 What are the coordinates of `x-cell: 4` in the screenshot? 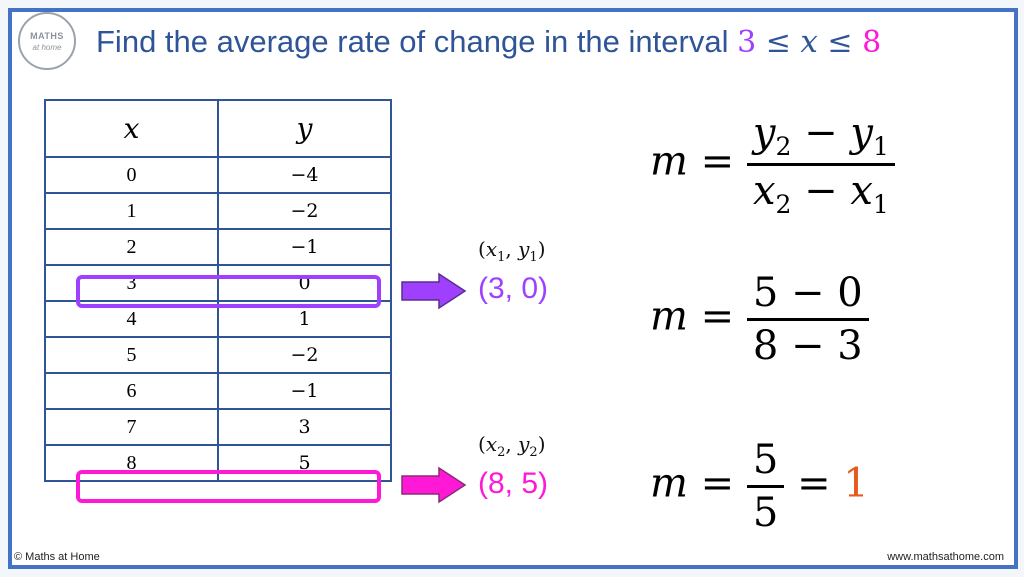 It's located at (131, 319).